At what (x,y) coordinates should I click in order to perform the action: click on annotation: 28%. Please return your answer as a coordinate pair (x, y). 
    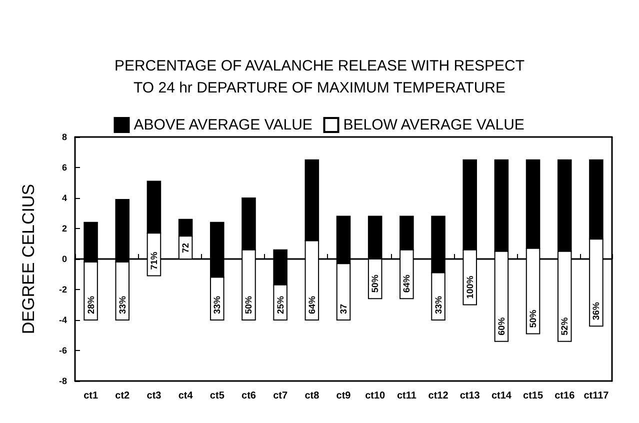
    Looking at the image, I should click on (91, 305).